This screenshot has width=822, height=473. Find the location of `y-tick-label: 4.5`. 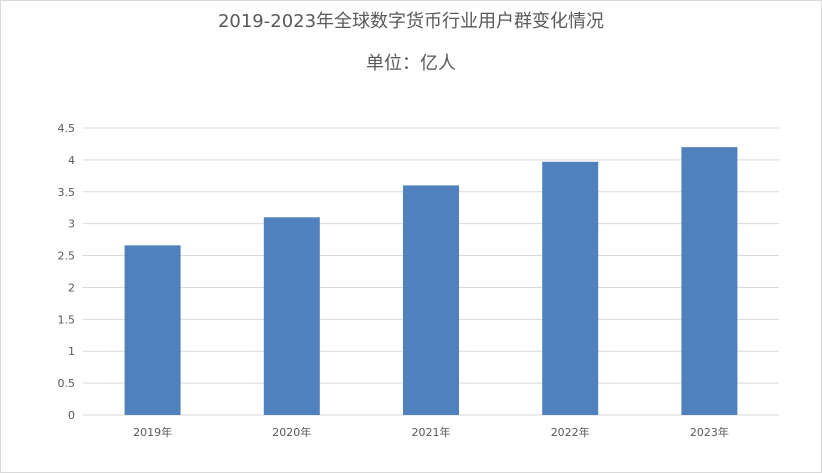

y-tick-label: 4.5 is located at coordinates (67, 128).